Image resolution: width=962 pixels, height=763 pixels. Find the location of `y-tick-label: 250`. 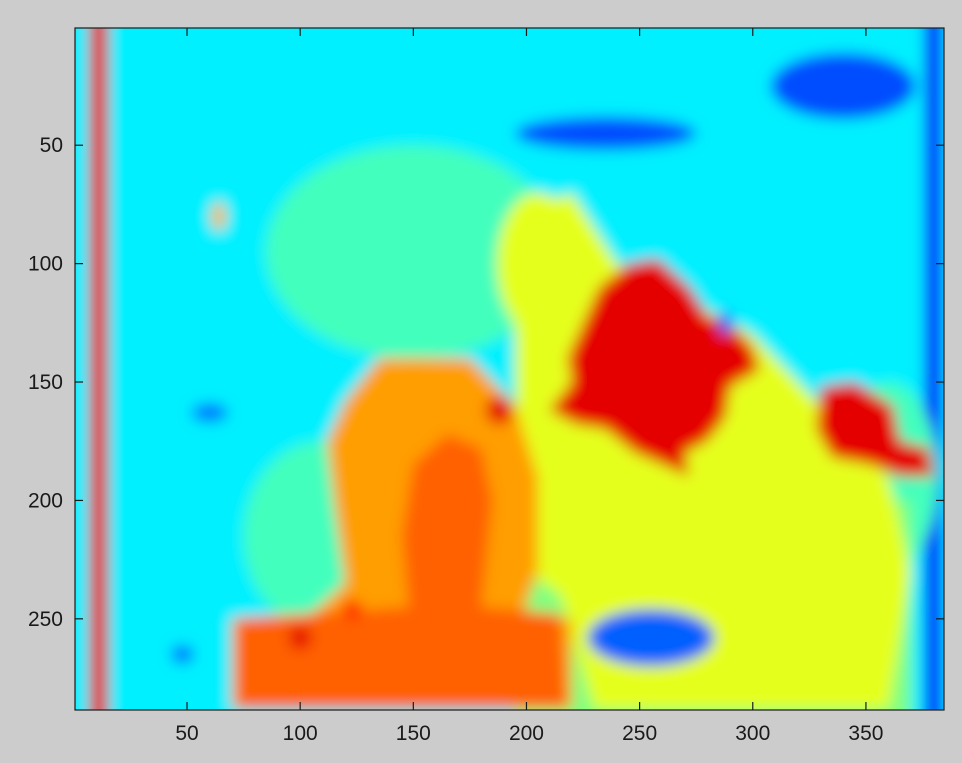

y-tick-label: 250 is located at coordinates (45, 619).